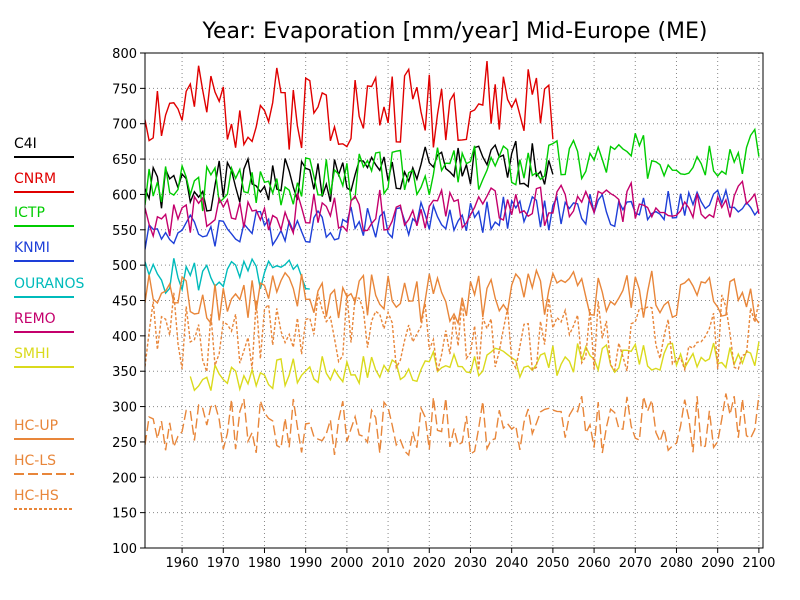 This screenshot has width=800, height=600. I want to click on series-line-hc-ls, so click(452, 425).